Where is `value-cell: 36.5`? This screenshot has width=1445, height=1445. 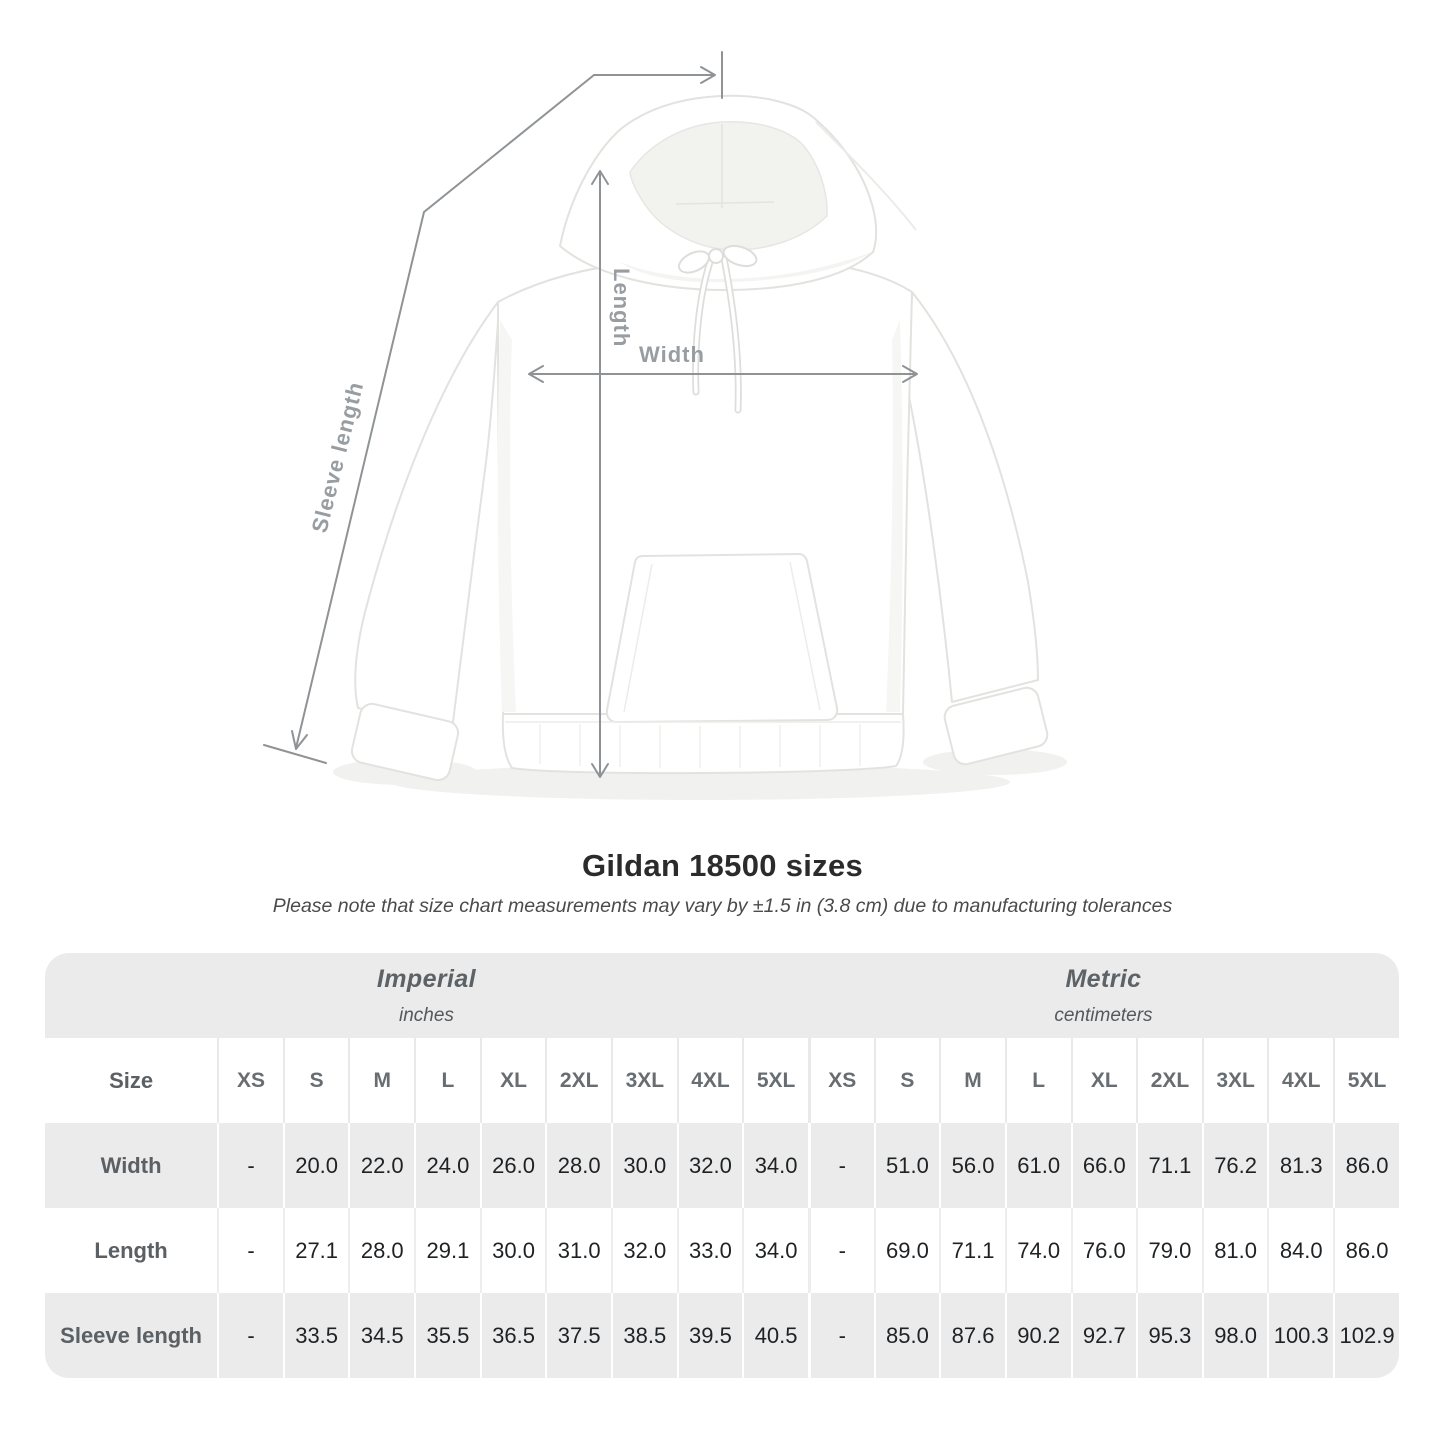
value-cell: 36.5 is located at coordinates (512, 1335).